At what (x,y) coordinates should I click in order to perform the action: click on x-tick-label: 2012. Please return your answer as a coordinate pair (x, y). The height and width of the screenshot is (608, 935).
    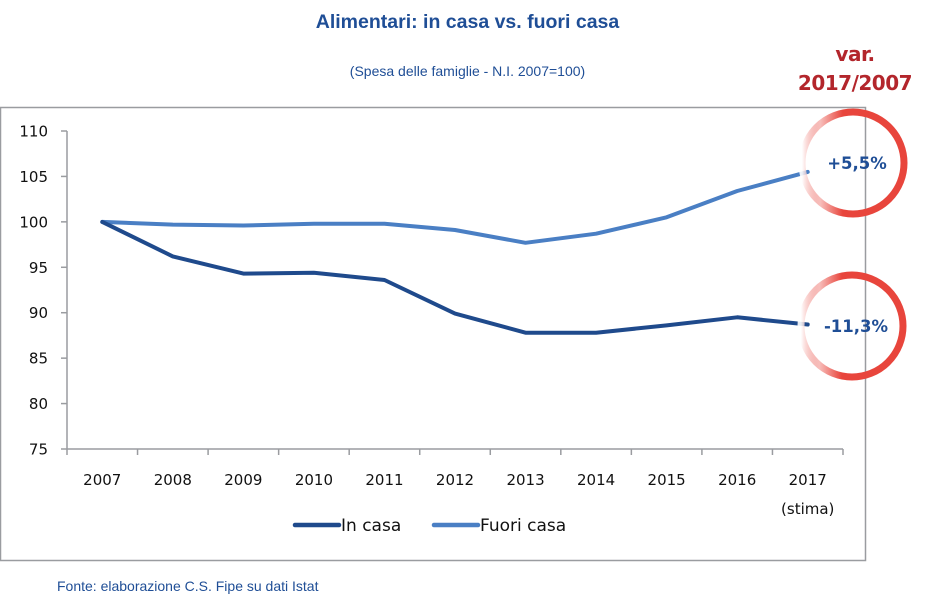
    Looking at the image, I should click on (455, 480).